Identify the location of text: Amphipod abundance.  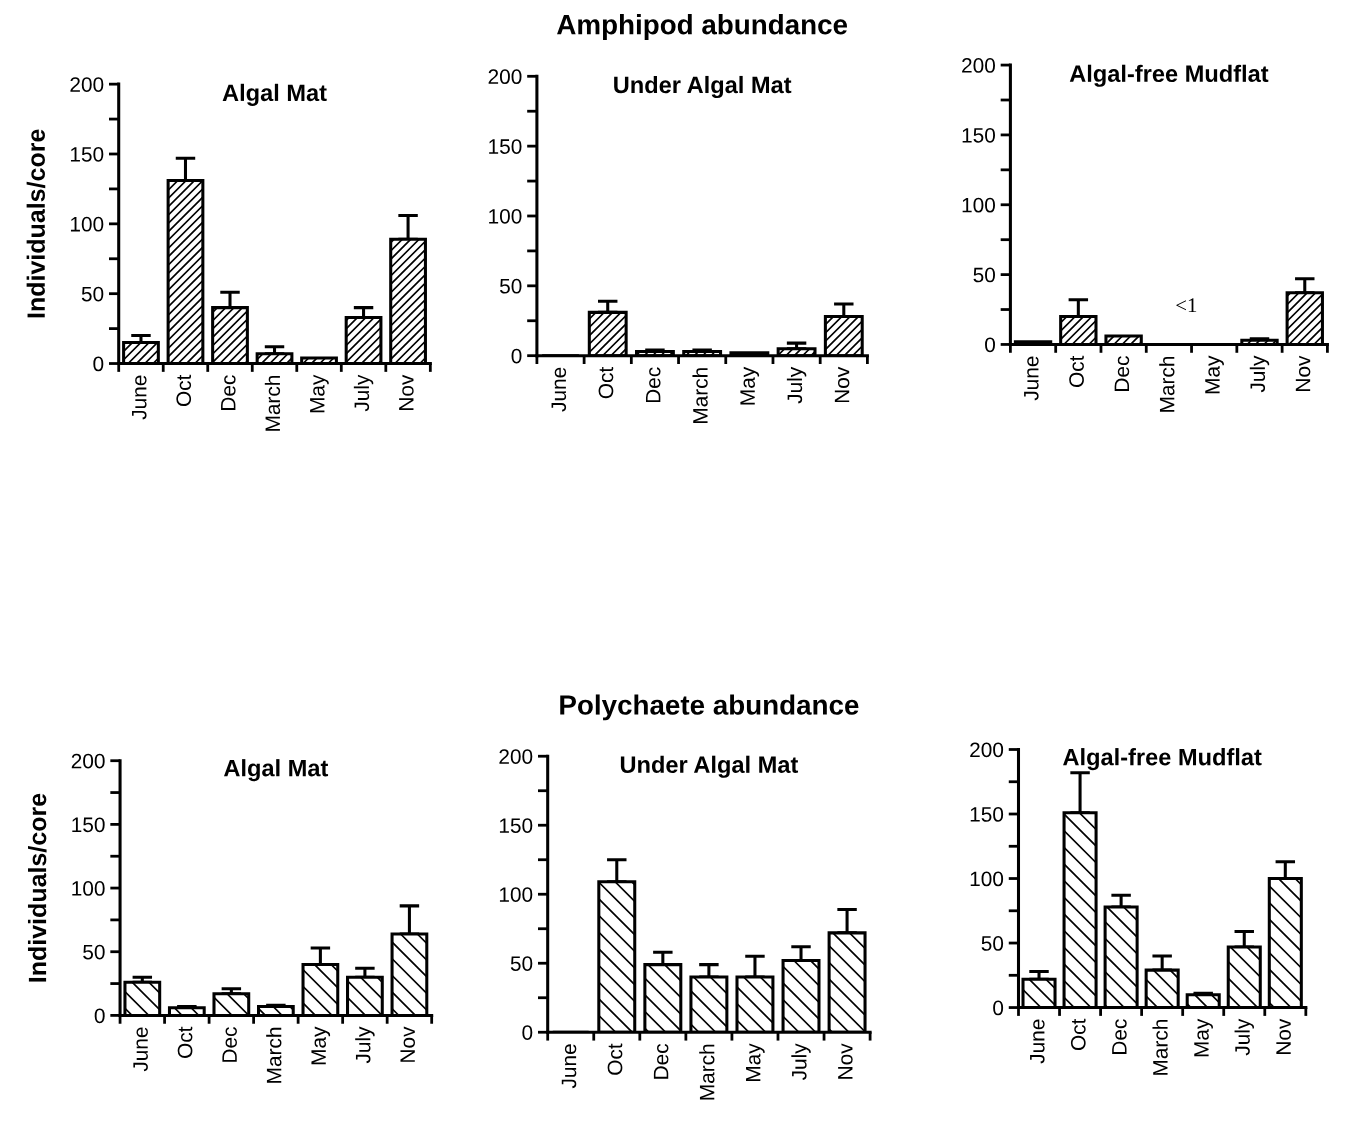
(702, 27).